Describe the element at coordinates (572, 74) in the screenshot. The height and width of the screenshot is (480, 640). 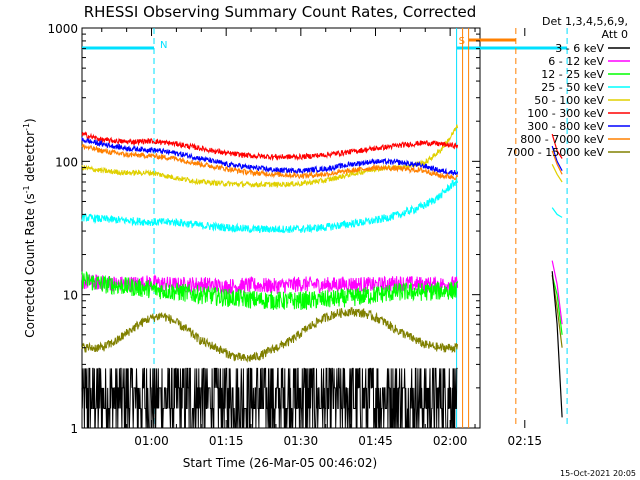
I see `legend-entry-label: 12 - 25 keV` at that location.